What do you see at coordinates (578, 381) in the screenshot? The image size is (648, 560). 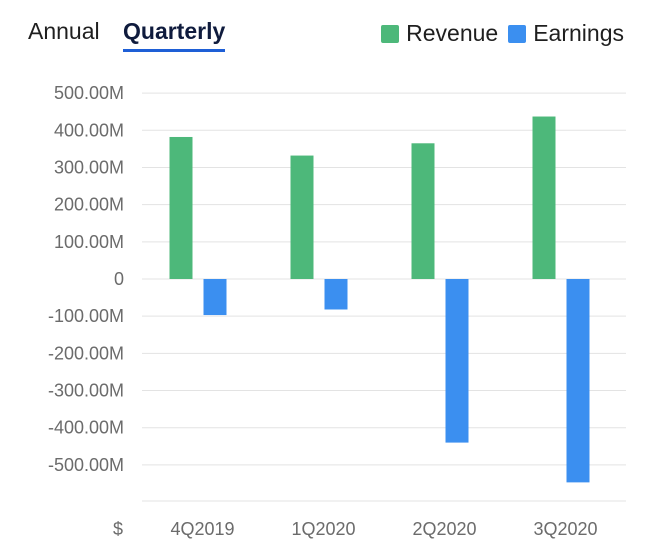 I see `bar-earnings-3q2020` at bounding box center [578, 381].